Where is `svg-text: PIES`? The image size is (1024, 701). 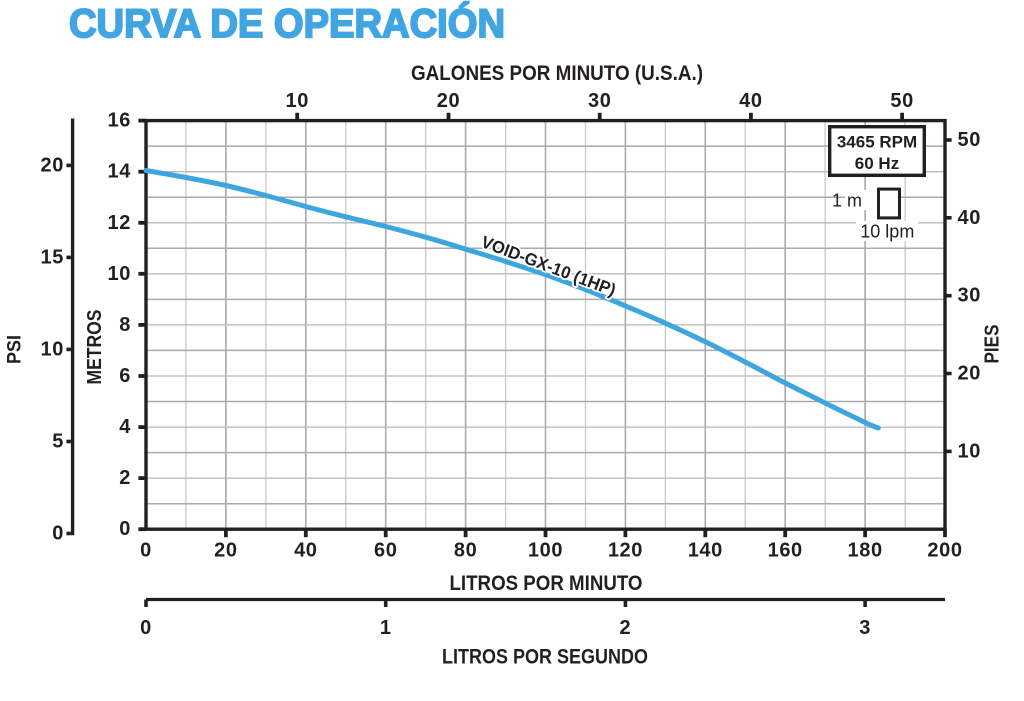
svg-text: PIES is located at coordinates (993, 344).